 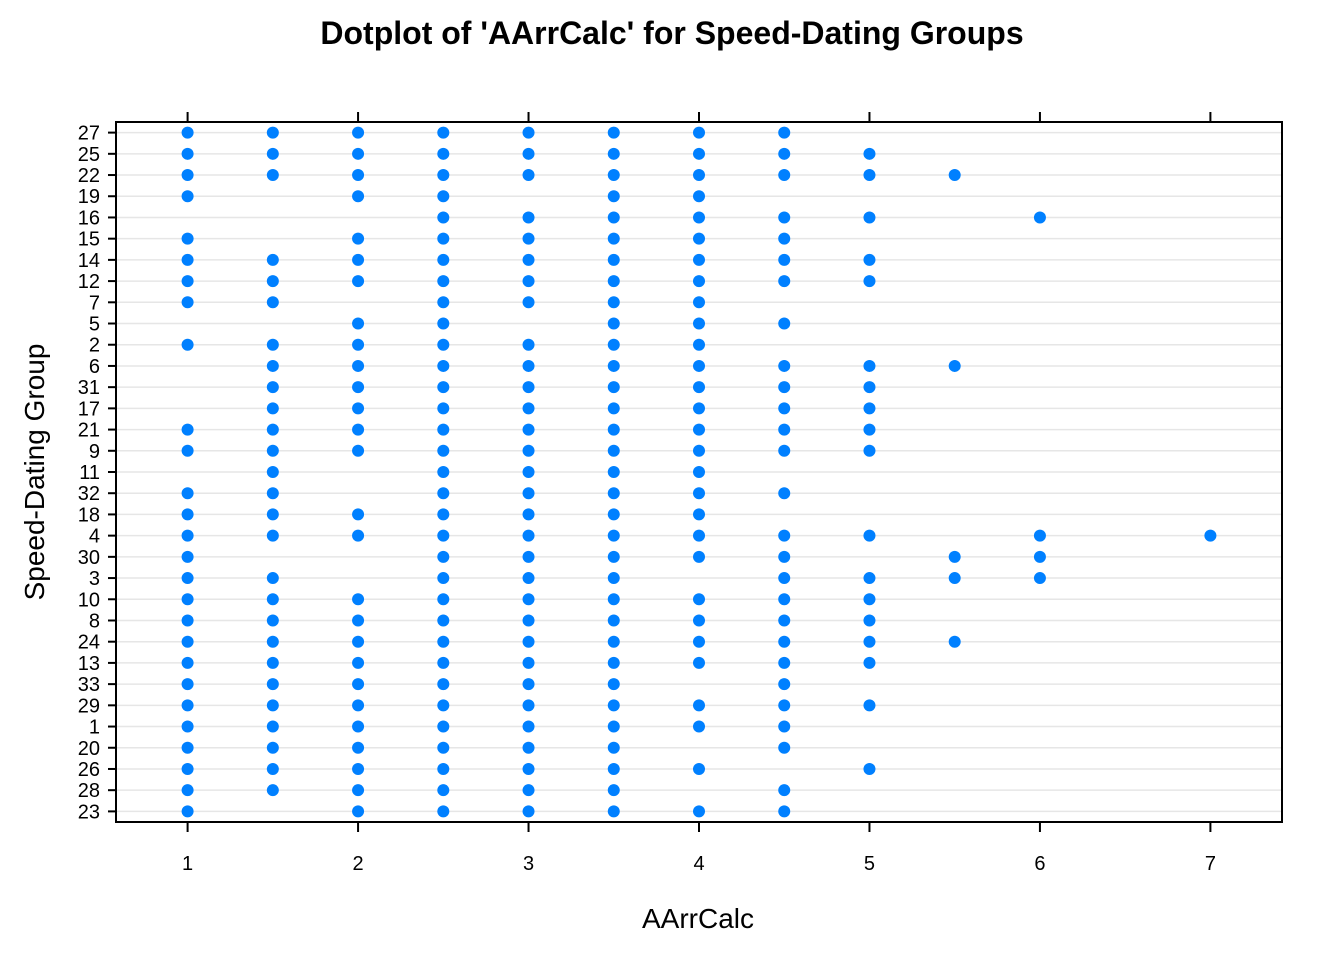 What do you see at coordinates (698, 918) in the screenshot?
I see `x-axis-title: AArrCalc` at bounding box center [698, 918].